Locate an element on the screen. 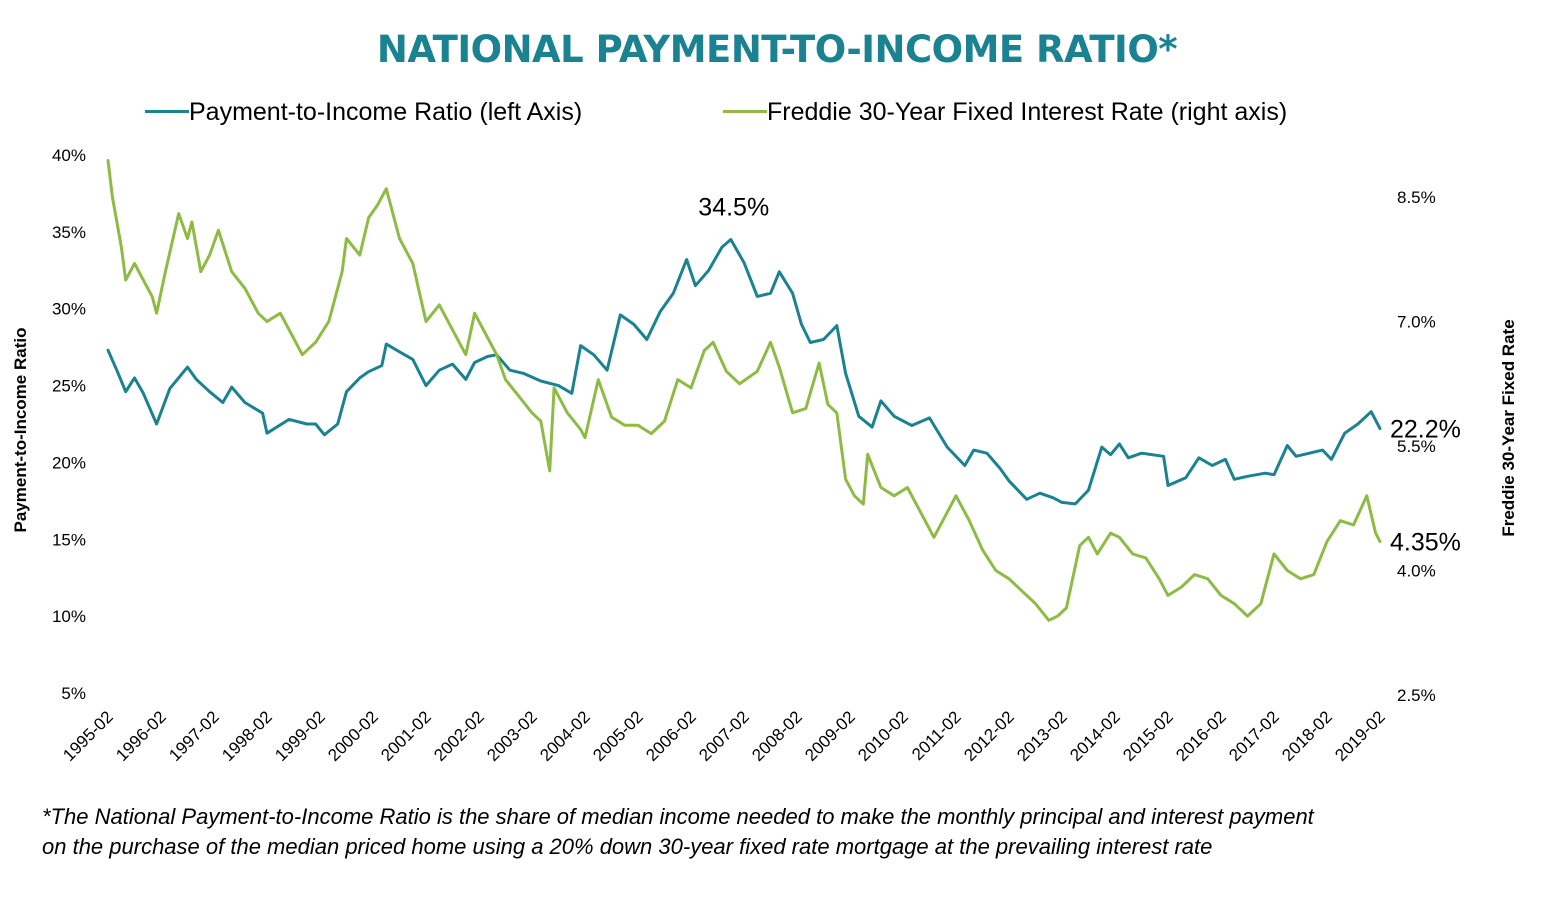 The width and height of the screenshot is (1554, 906). x-tick-label: 2003-02 is located at coordinates (512, 736).